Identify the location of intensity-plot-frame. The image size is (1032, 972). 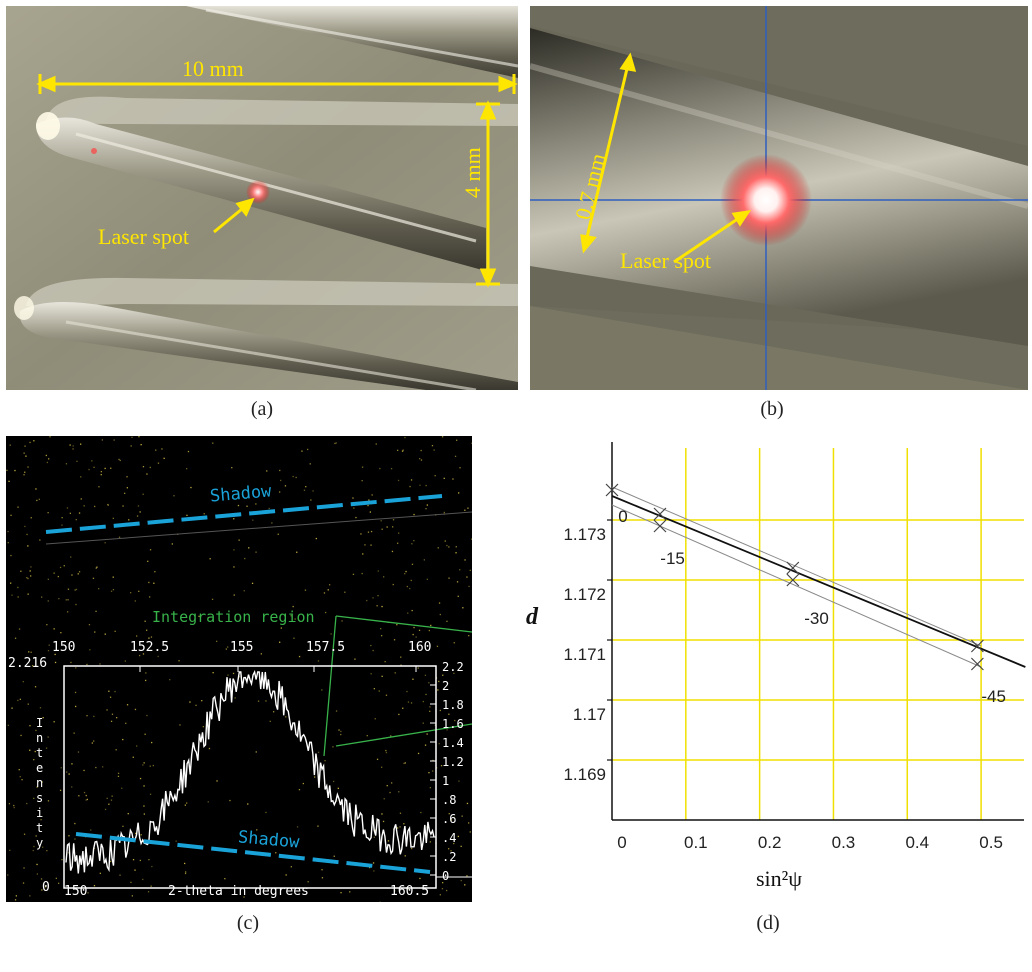
(250, 777).